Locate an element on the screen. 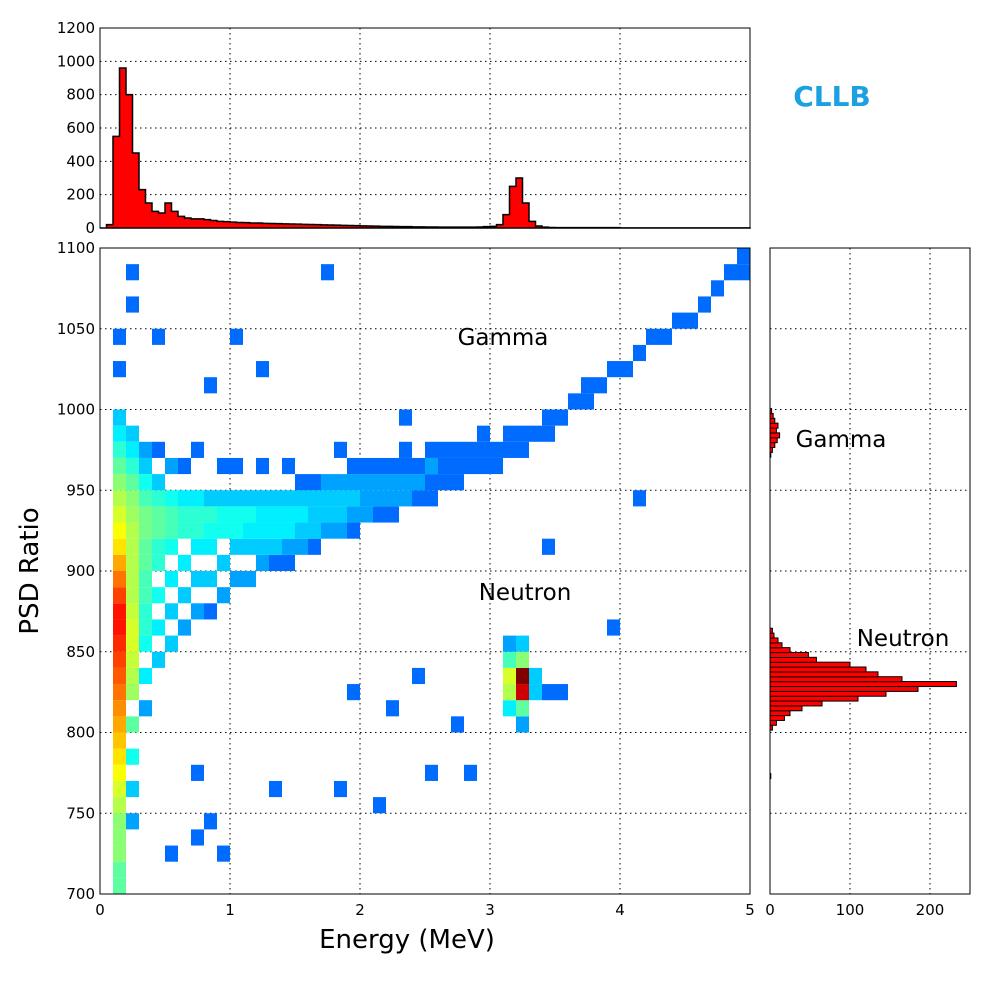 The image size is (1000, 994). main-annotation-neutron: Neutron is located at coordinates (525, 593).